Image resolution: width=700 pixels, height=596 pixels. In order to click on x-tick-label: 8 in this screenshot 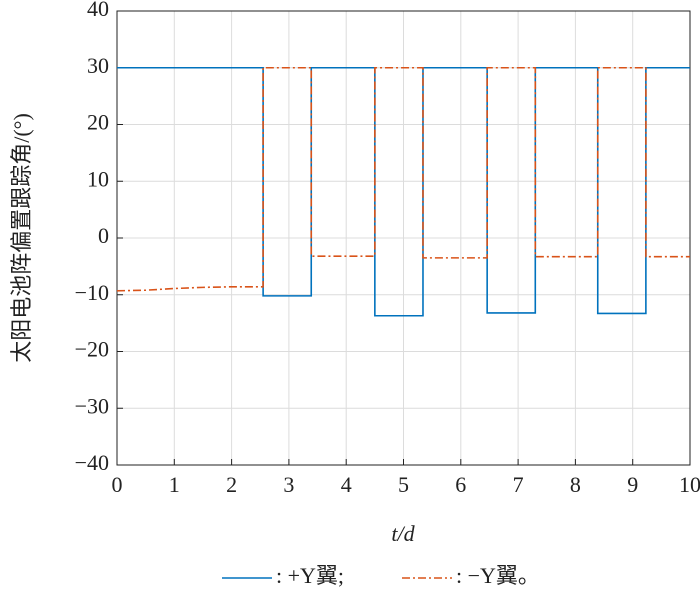, I will do `click(575, 484)`.